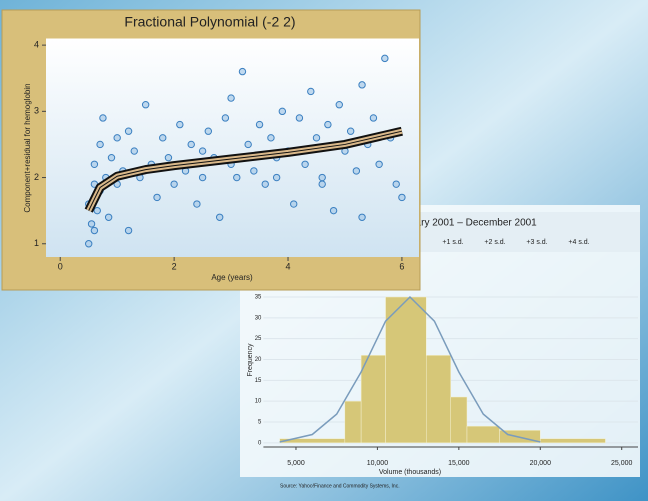  What do you see at coordinates (174, 266) in the screenshot?
I see `x-tick-label: 2` at bounding box center [174, 266].